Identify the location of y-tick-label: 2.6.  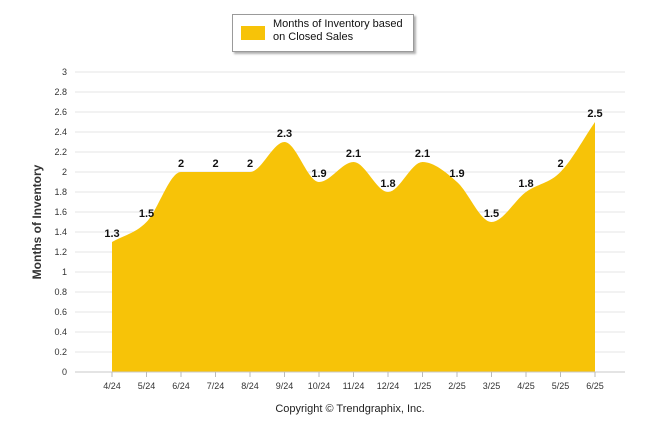
(60, 112).